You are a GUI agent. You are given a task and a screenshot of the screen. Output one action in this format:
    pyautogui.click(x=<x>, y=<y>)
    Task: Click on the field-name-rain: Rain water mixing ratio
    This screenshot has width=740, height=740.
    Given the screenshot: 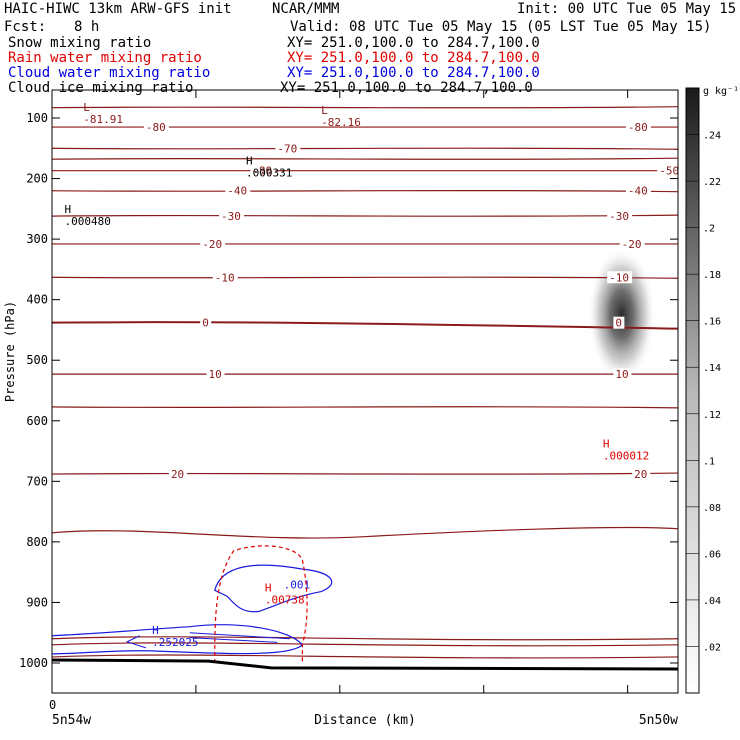 What is the action you would take?
    pyautogui.click(x=105, y=58)
    